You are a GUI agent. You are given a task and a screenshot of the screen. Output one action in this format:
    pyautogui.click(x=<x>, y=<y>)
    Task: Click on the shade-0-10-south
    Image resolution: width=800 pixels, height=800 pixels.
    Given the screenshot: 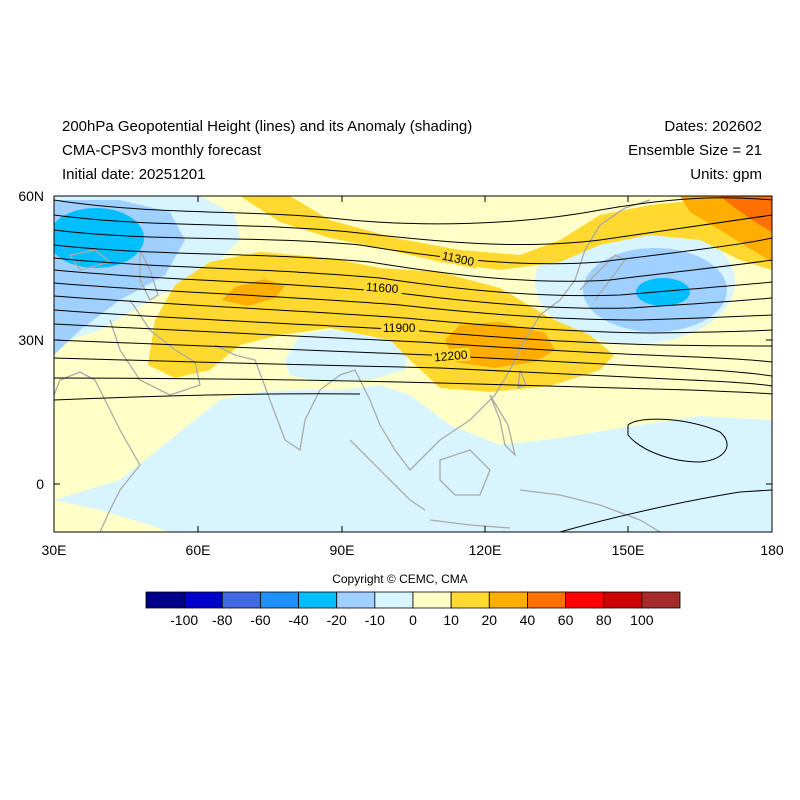 What is the action you would take?
    pyautogui.click(x=112, y=516)
    